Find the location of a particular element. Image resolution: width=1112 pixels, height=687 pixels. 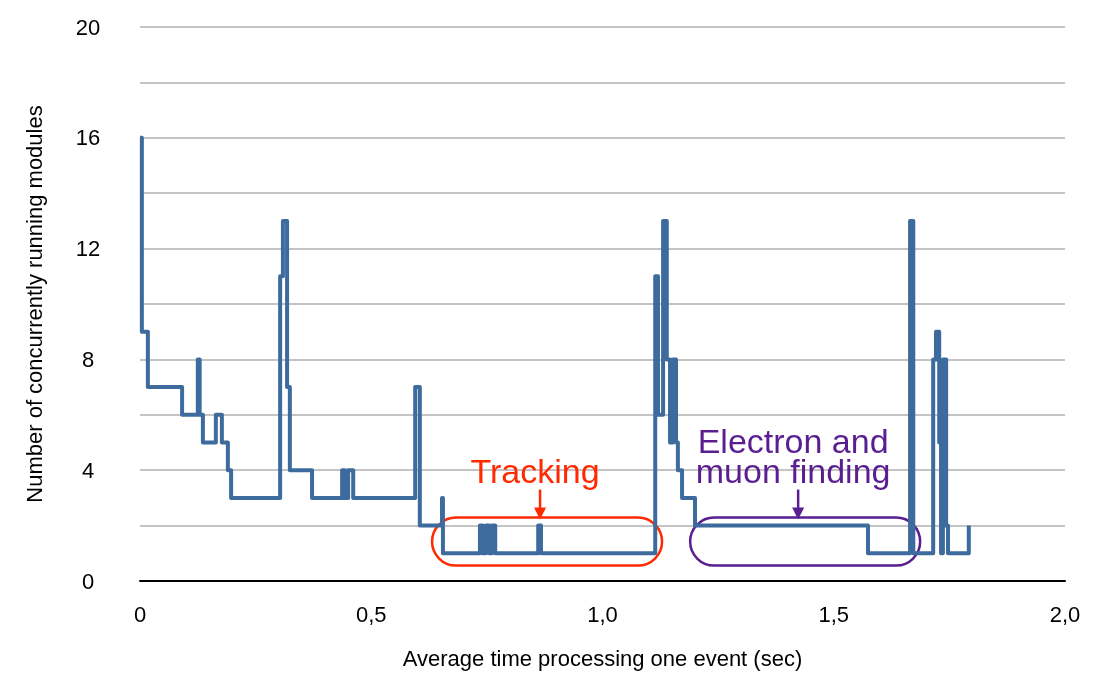

annotation: Tracking is located at coordinates (535, 470).